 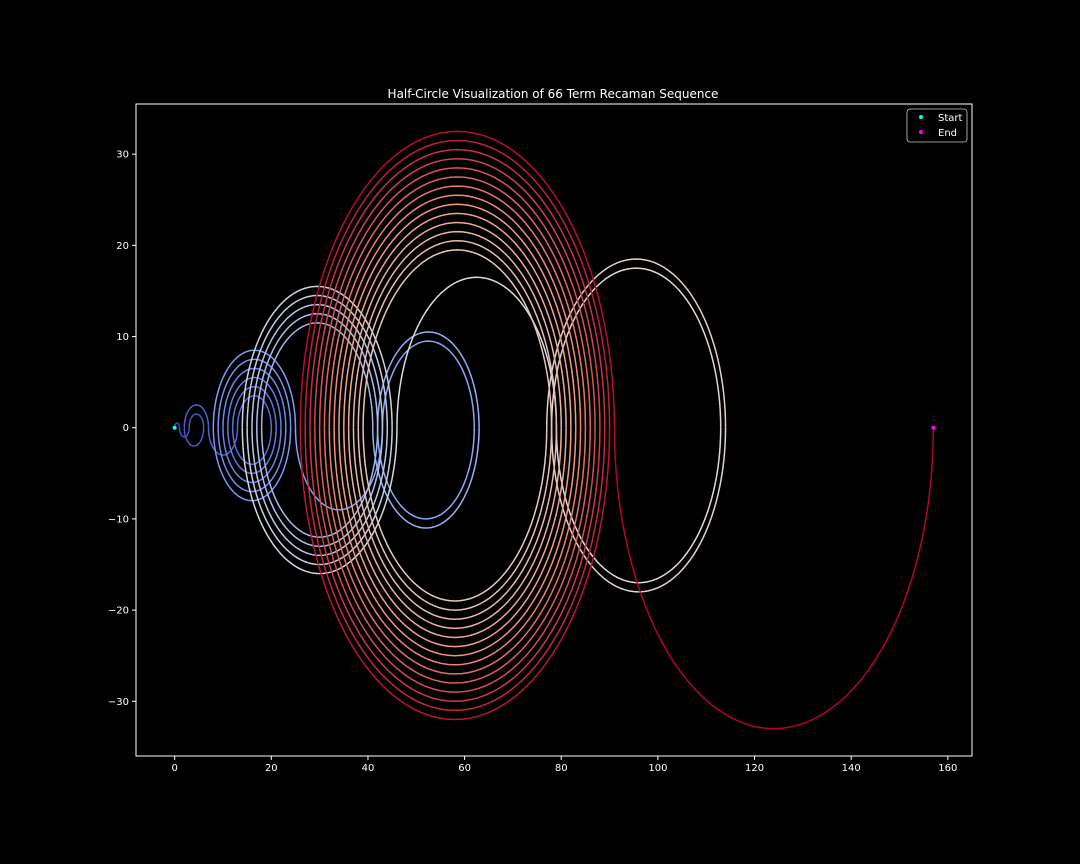 I want to click on x-tick-label: 100, so click(x=657, y=768).